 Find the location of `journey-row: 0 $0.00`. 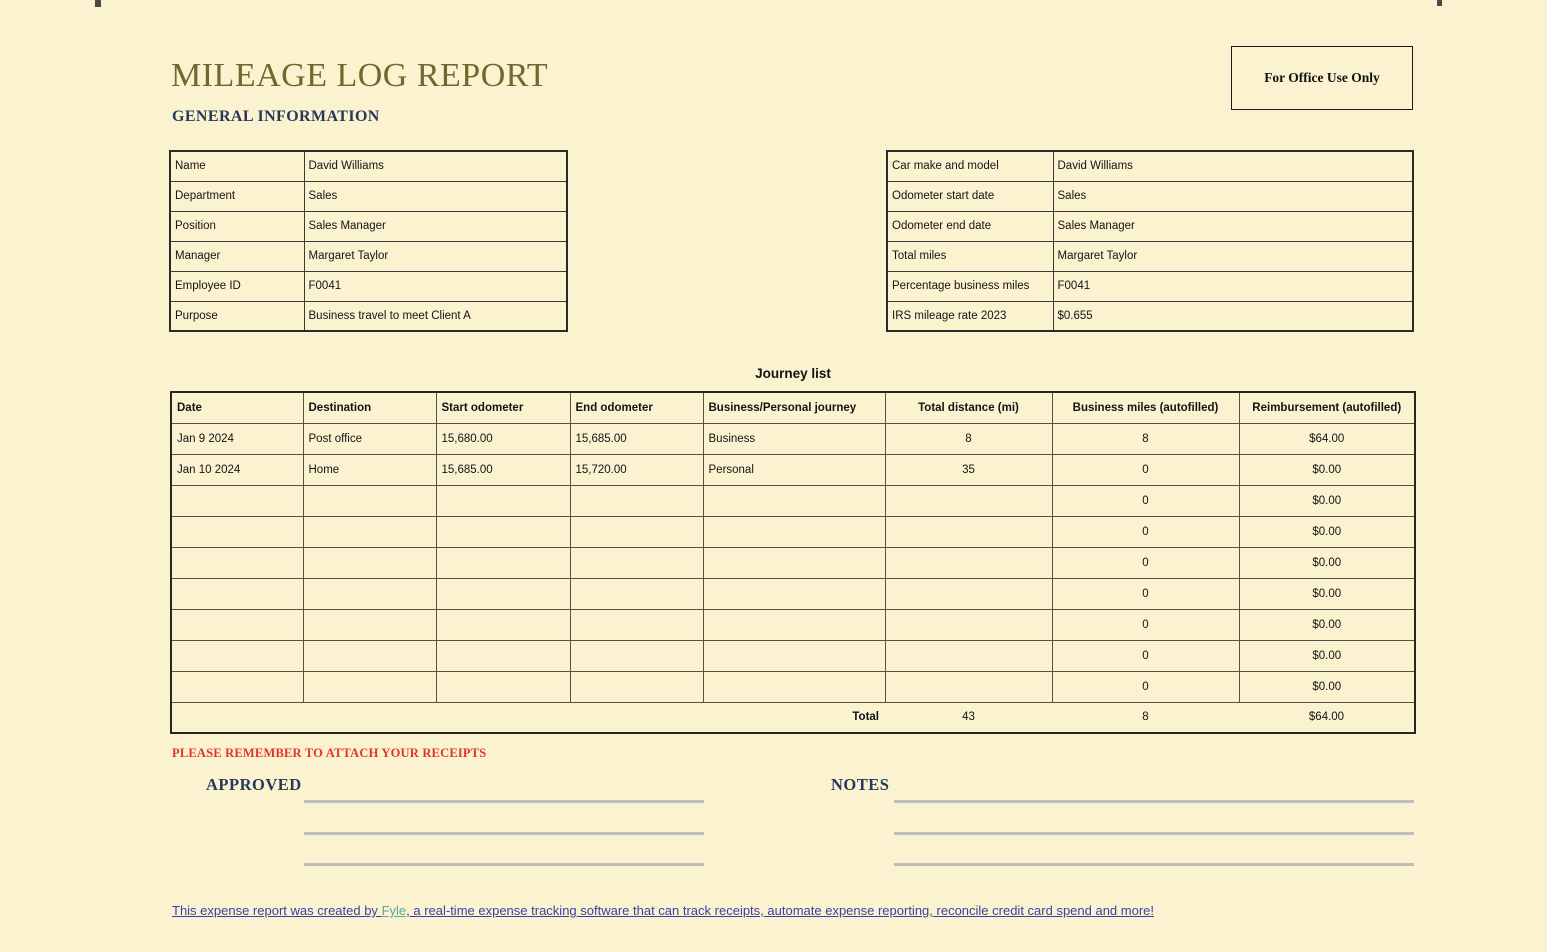

journey-row: 0 $0.00 is located at coordinates (793, 500).